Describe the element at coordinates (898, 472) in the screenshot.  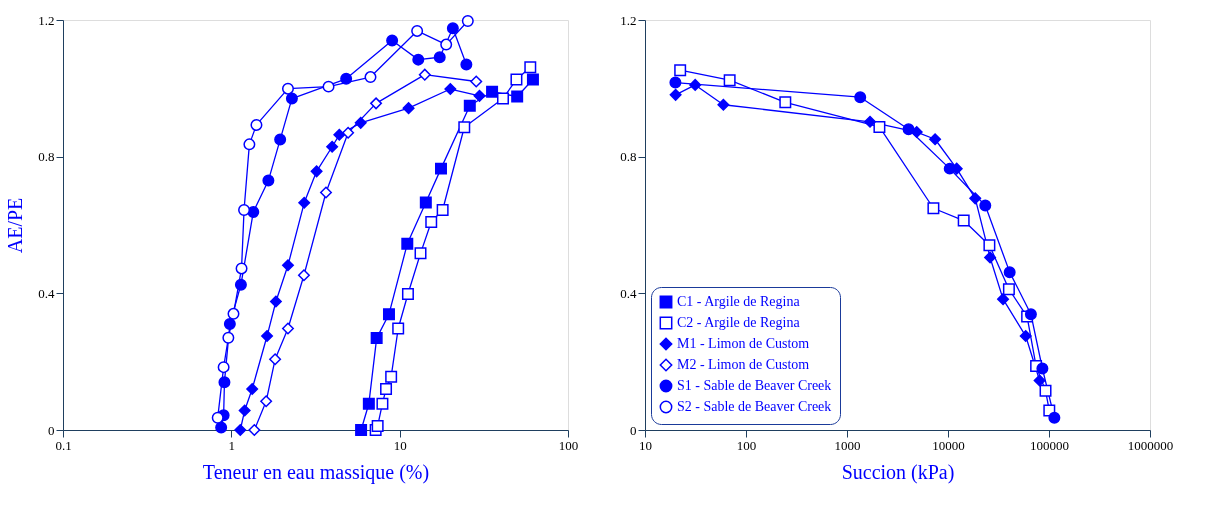
I see `x-axis-title: Succion (kPa)` at that location.